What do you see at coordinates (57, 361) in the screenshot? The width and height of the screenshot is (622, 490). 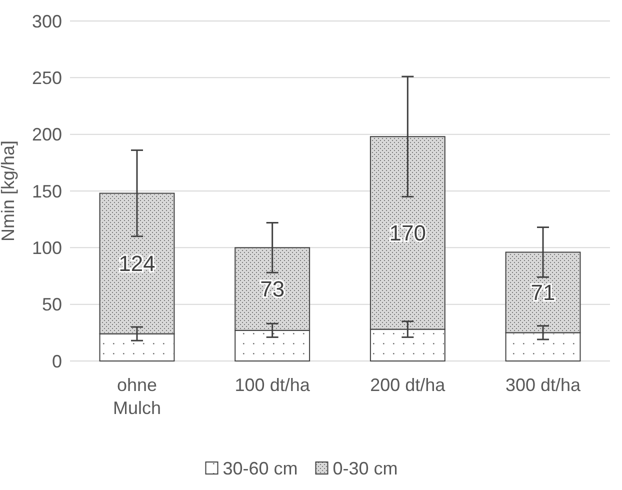 I see `y-tick-label: 0` at bounding box center [57, 361].